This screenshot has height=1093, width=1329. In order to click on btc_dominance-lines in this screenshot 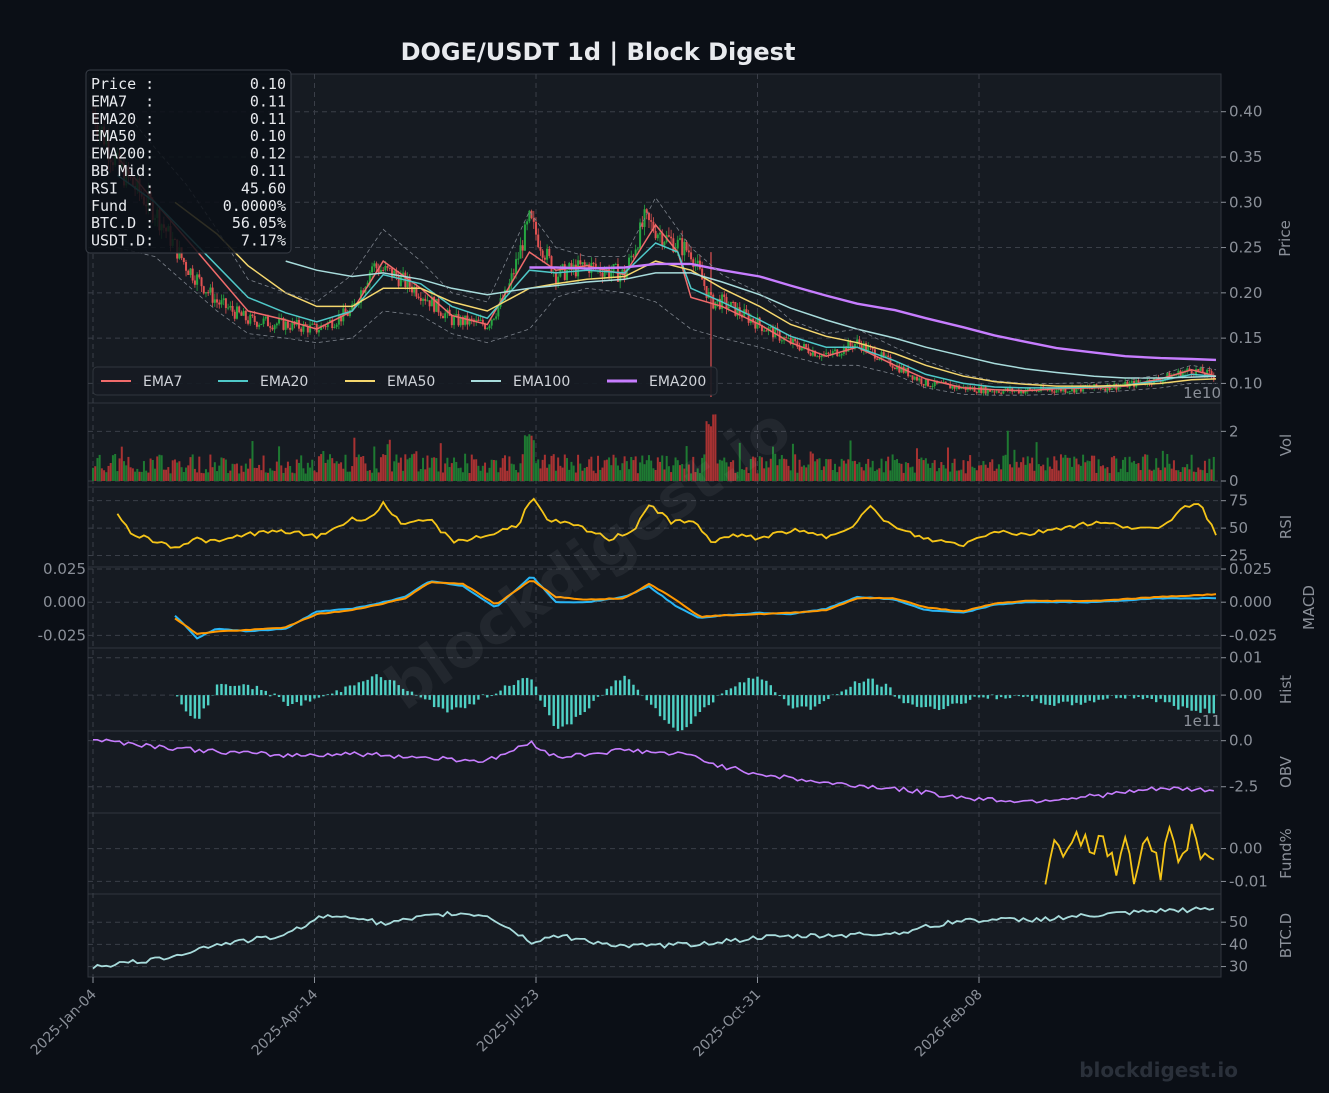, I will do `click(653, 938)`.